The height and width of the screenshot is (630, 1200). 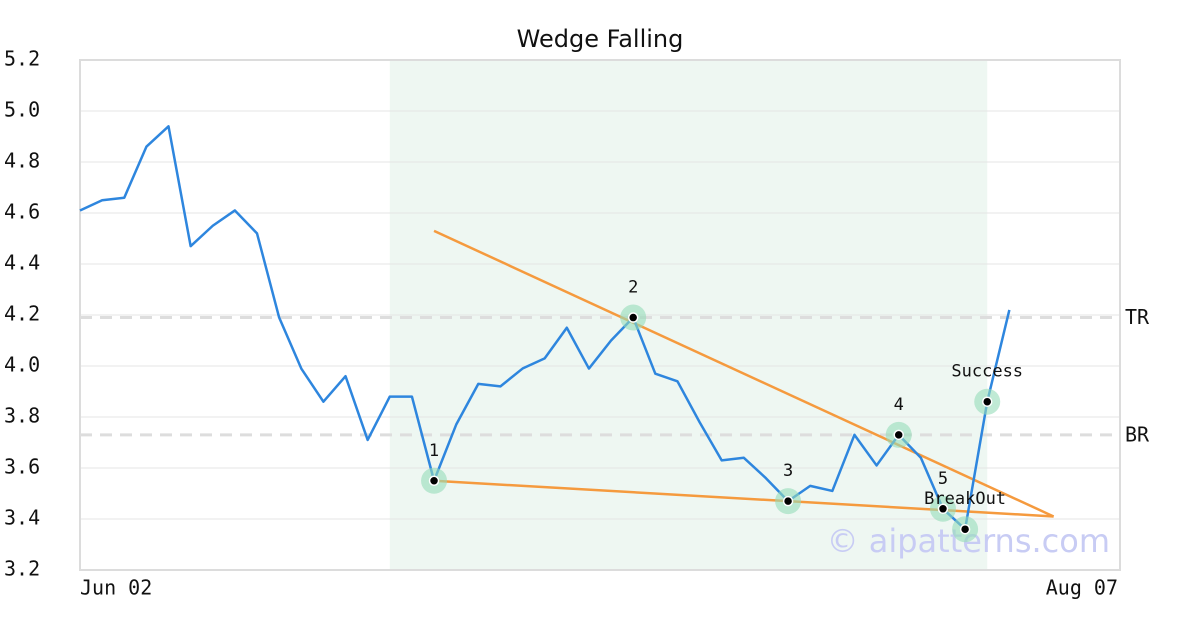 I want to click on pattern-point-label: 5, so click(x=943, y=479).